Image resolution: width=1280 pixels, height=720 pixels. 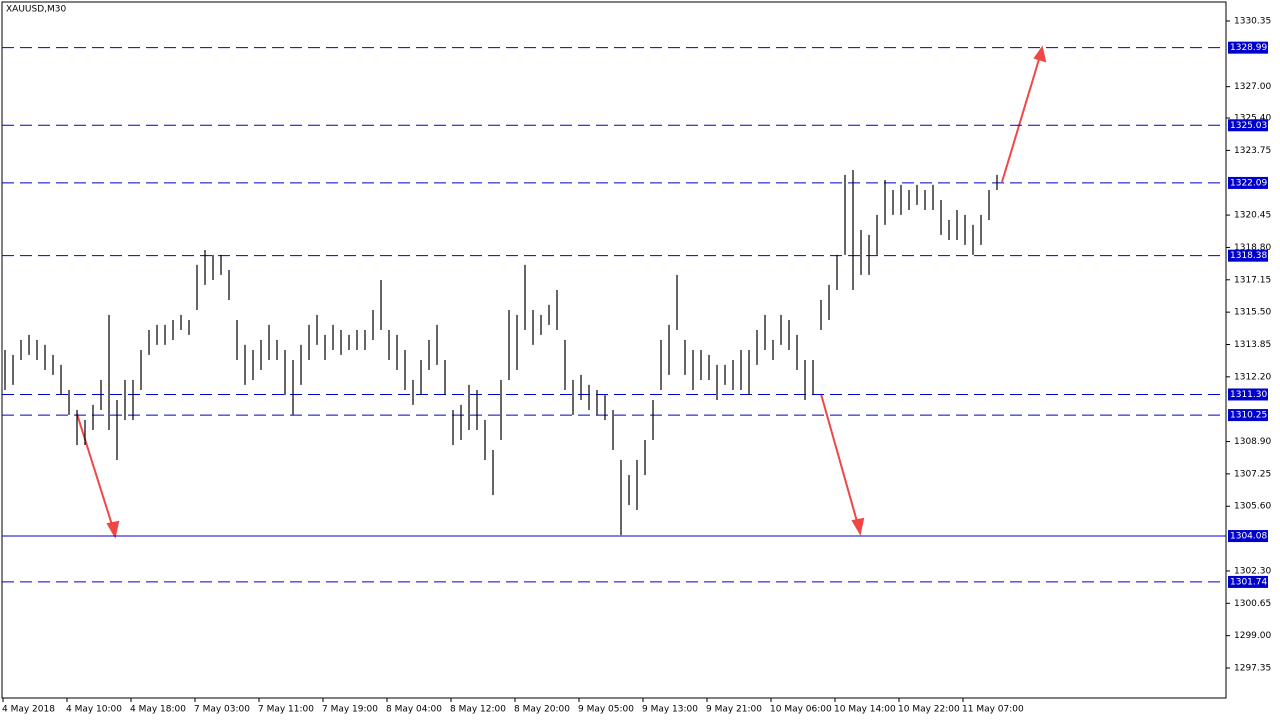 What do you see at coordinates (1252, 87) in the screenshot?
I see `y-tick-label: 1327.00` at bounding box center [1252, 87].